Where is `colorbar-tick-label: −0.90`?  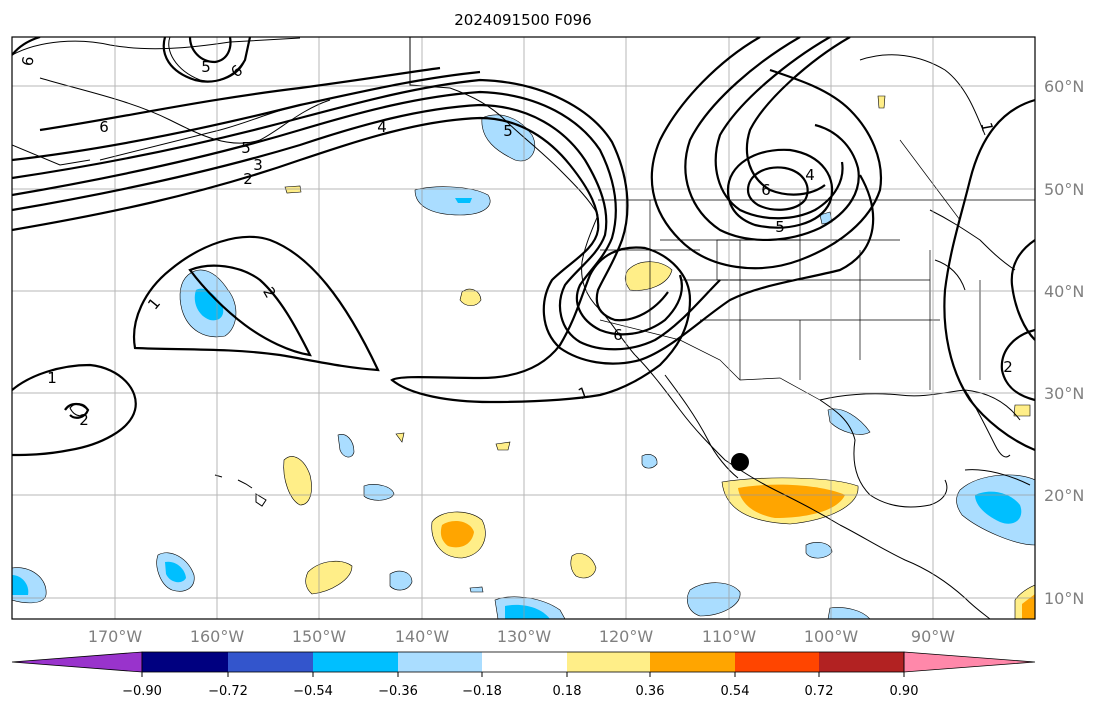 colorbar-tick-label: −0.90 is located at coordinates (142, 691).